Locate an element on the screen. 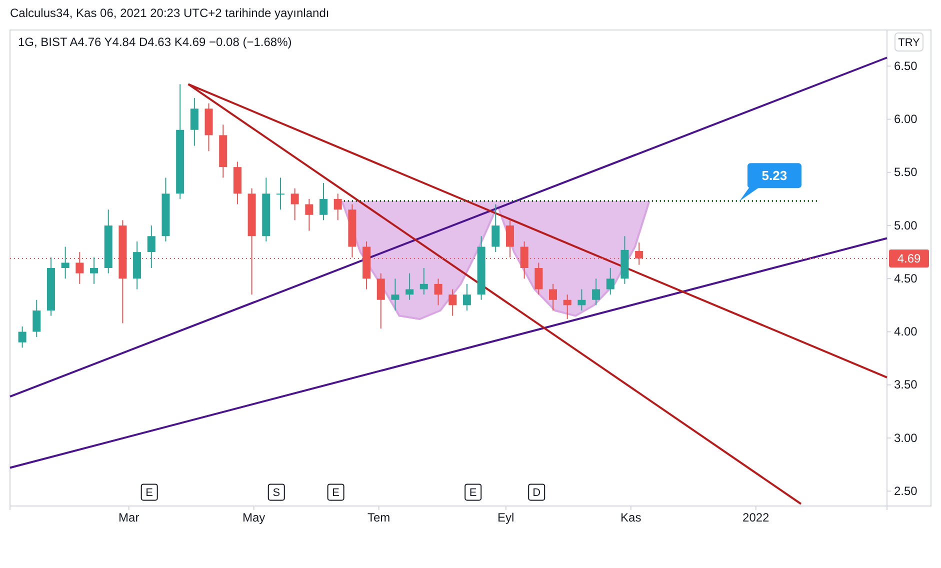  x-tick-label: 2022 is located at coordinates (756, 517).